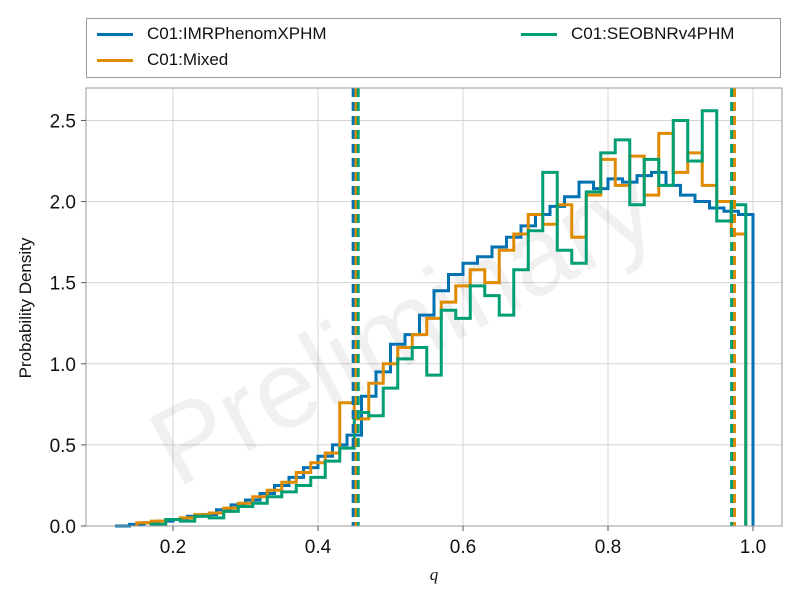 Image resolution: width=800 pixels, height=600 pixels. I want to click on x-tick-label: 1.0, so click(753, 547).